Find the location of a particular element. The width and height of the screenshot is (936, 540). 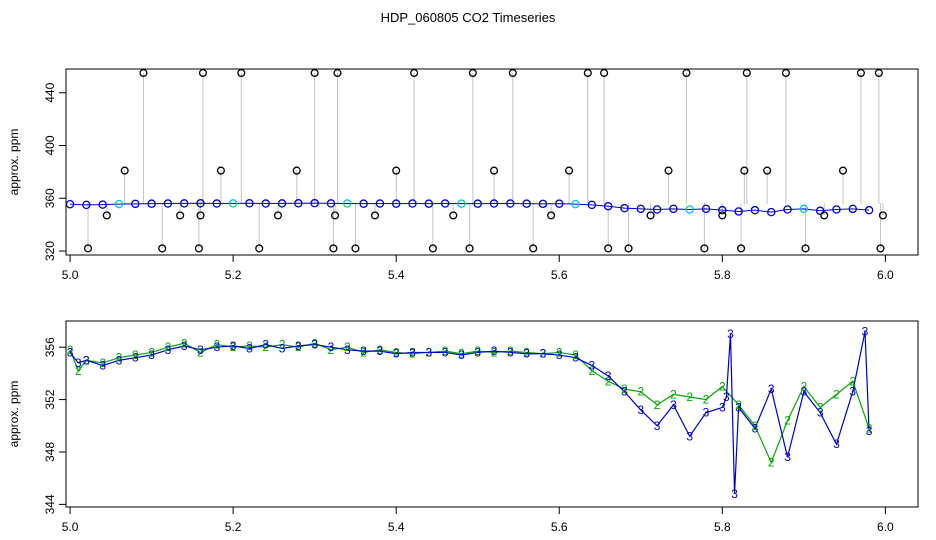

bottom-x-tick-label: 5.2 is located at coordinates (233, 527).